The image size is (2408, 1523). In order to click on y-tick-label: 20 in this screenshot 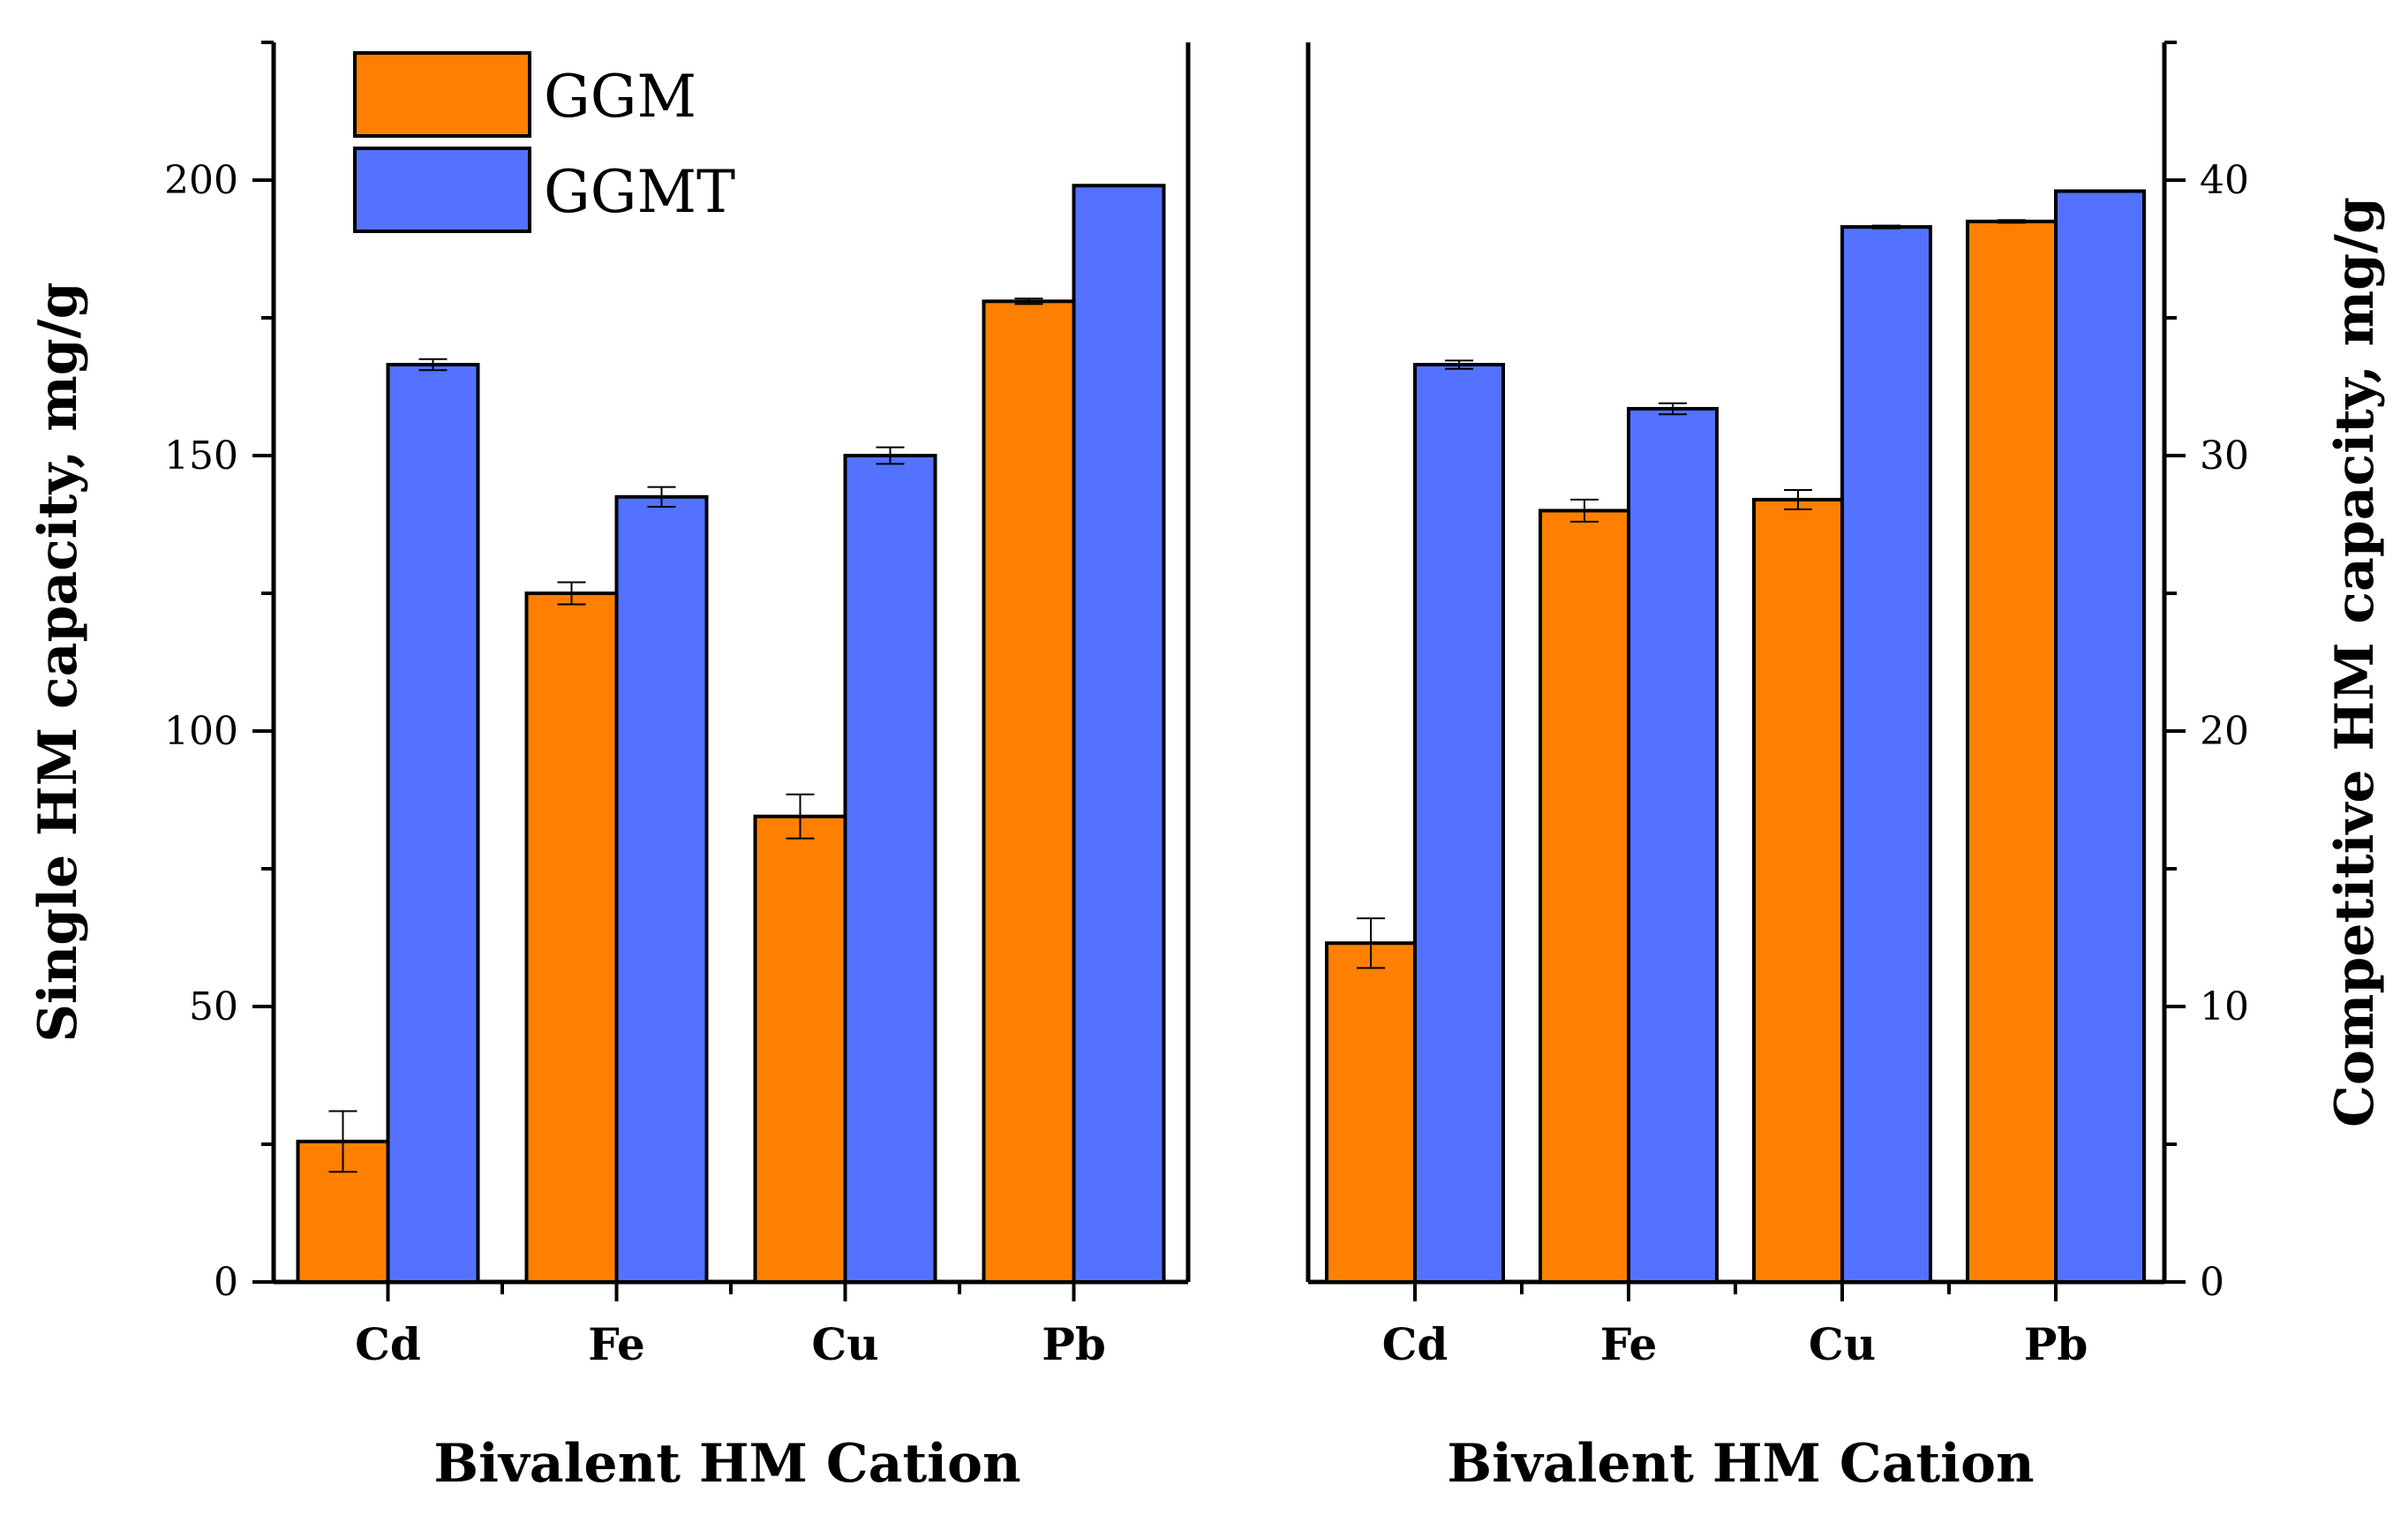, I will do `click(2224, 731)`.